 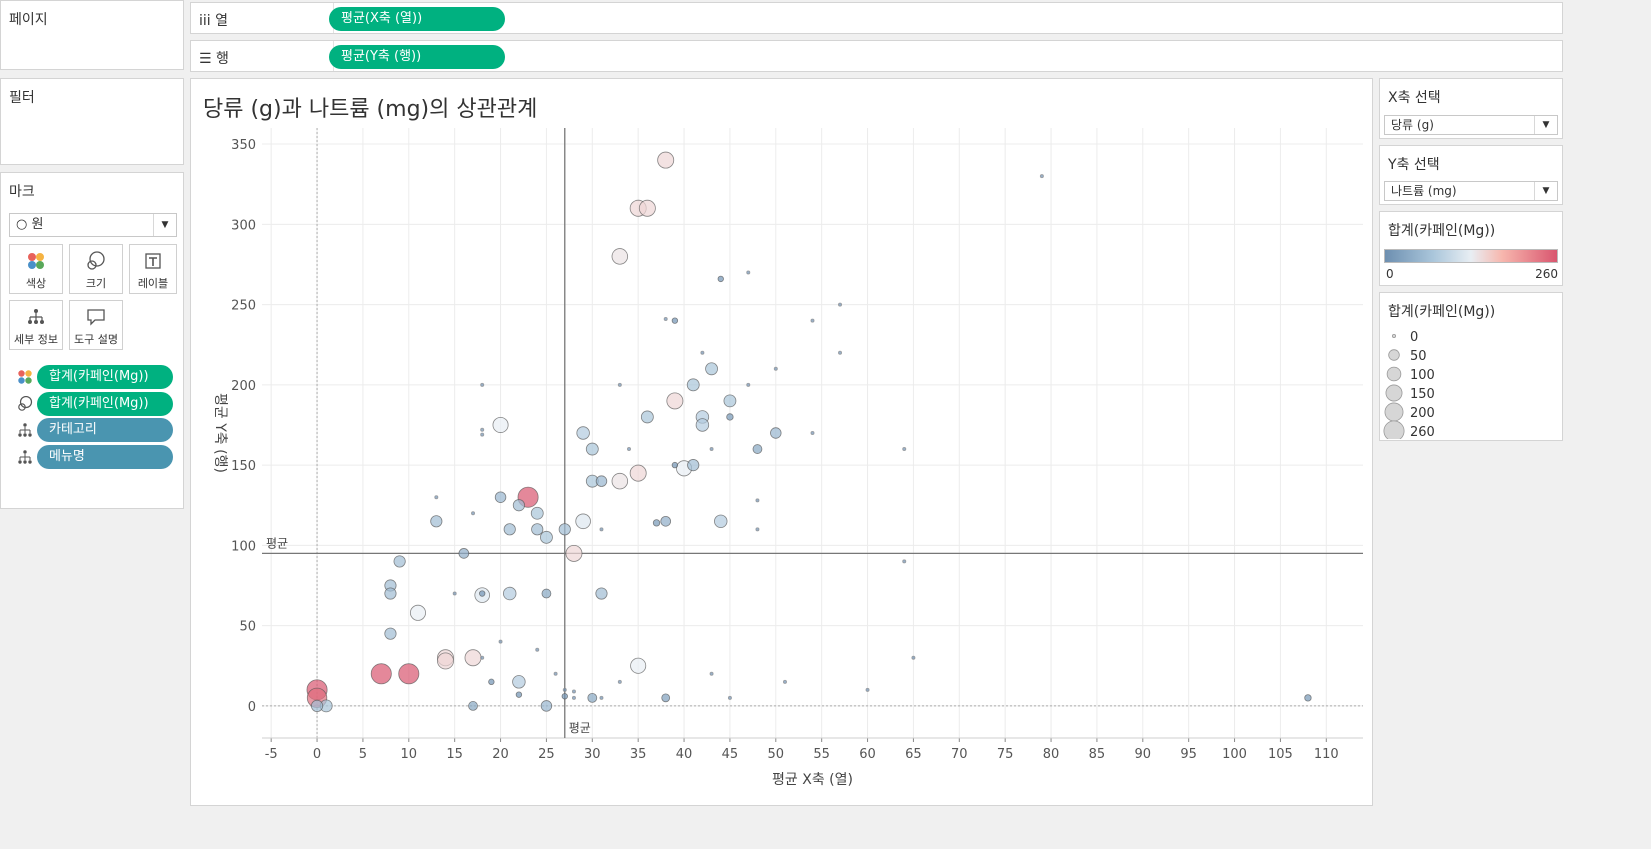 I want to click on size-legend-label: 50, so click(x=1418, y=356).